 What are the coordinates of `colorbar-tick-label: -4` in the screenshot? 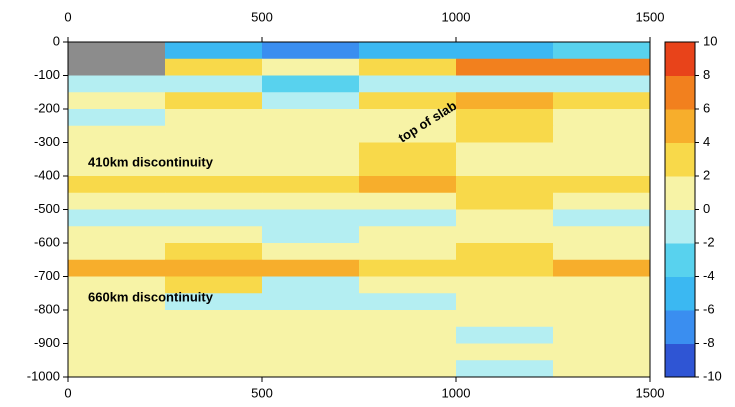 It's located at (709, 275).